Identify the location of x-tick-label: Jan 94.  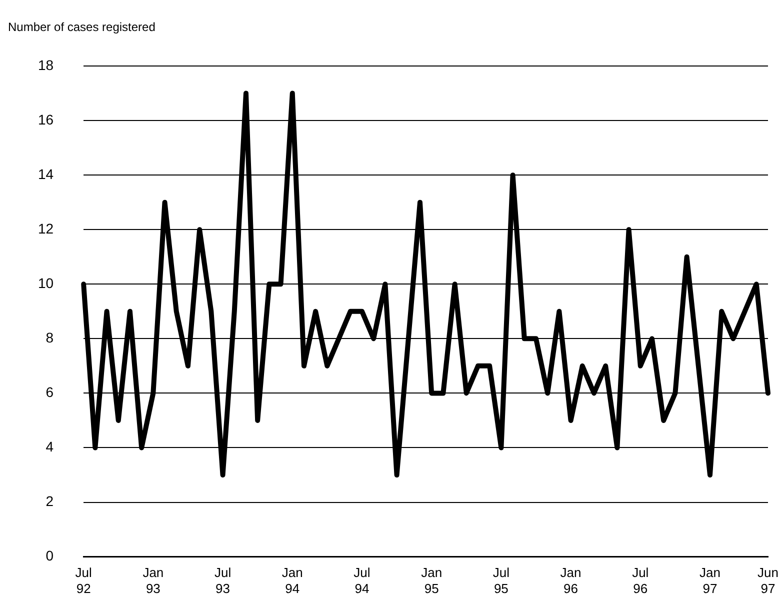
(292, 580).